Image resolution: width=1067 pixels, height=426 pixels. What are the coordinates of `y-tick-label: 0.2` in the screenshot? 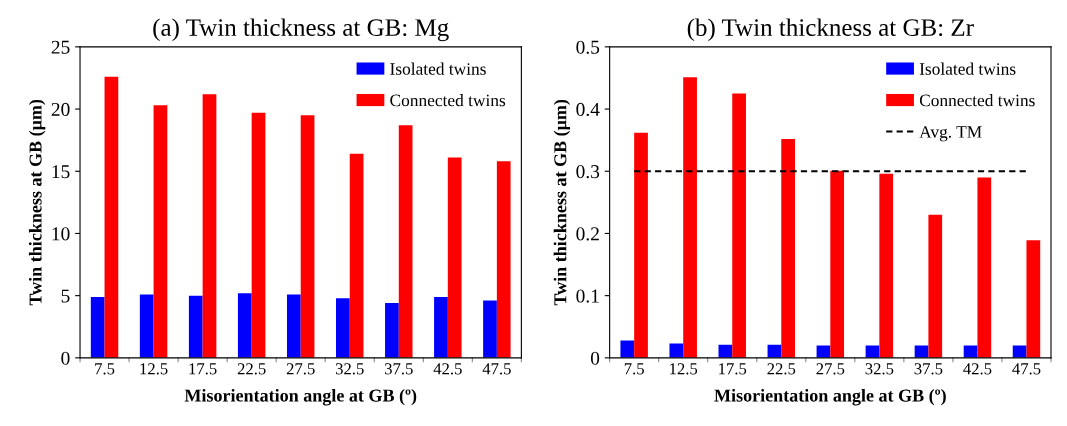 It's located at (587, 234).